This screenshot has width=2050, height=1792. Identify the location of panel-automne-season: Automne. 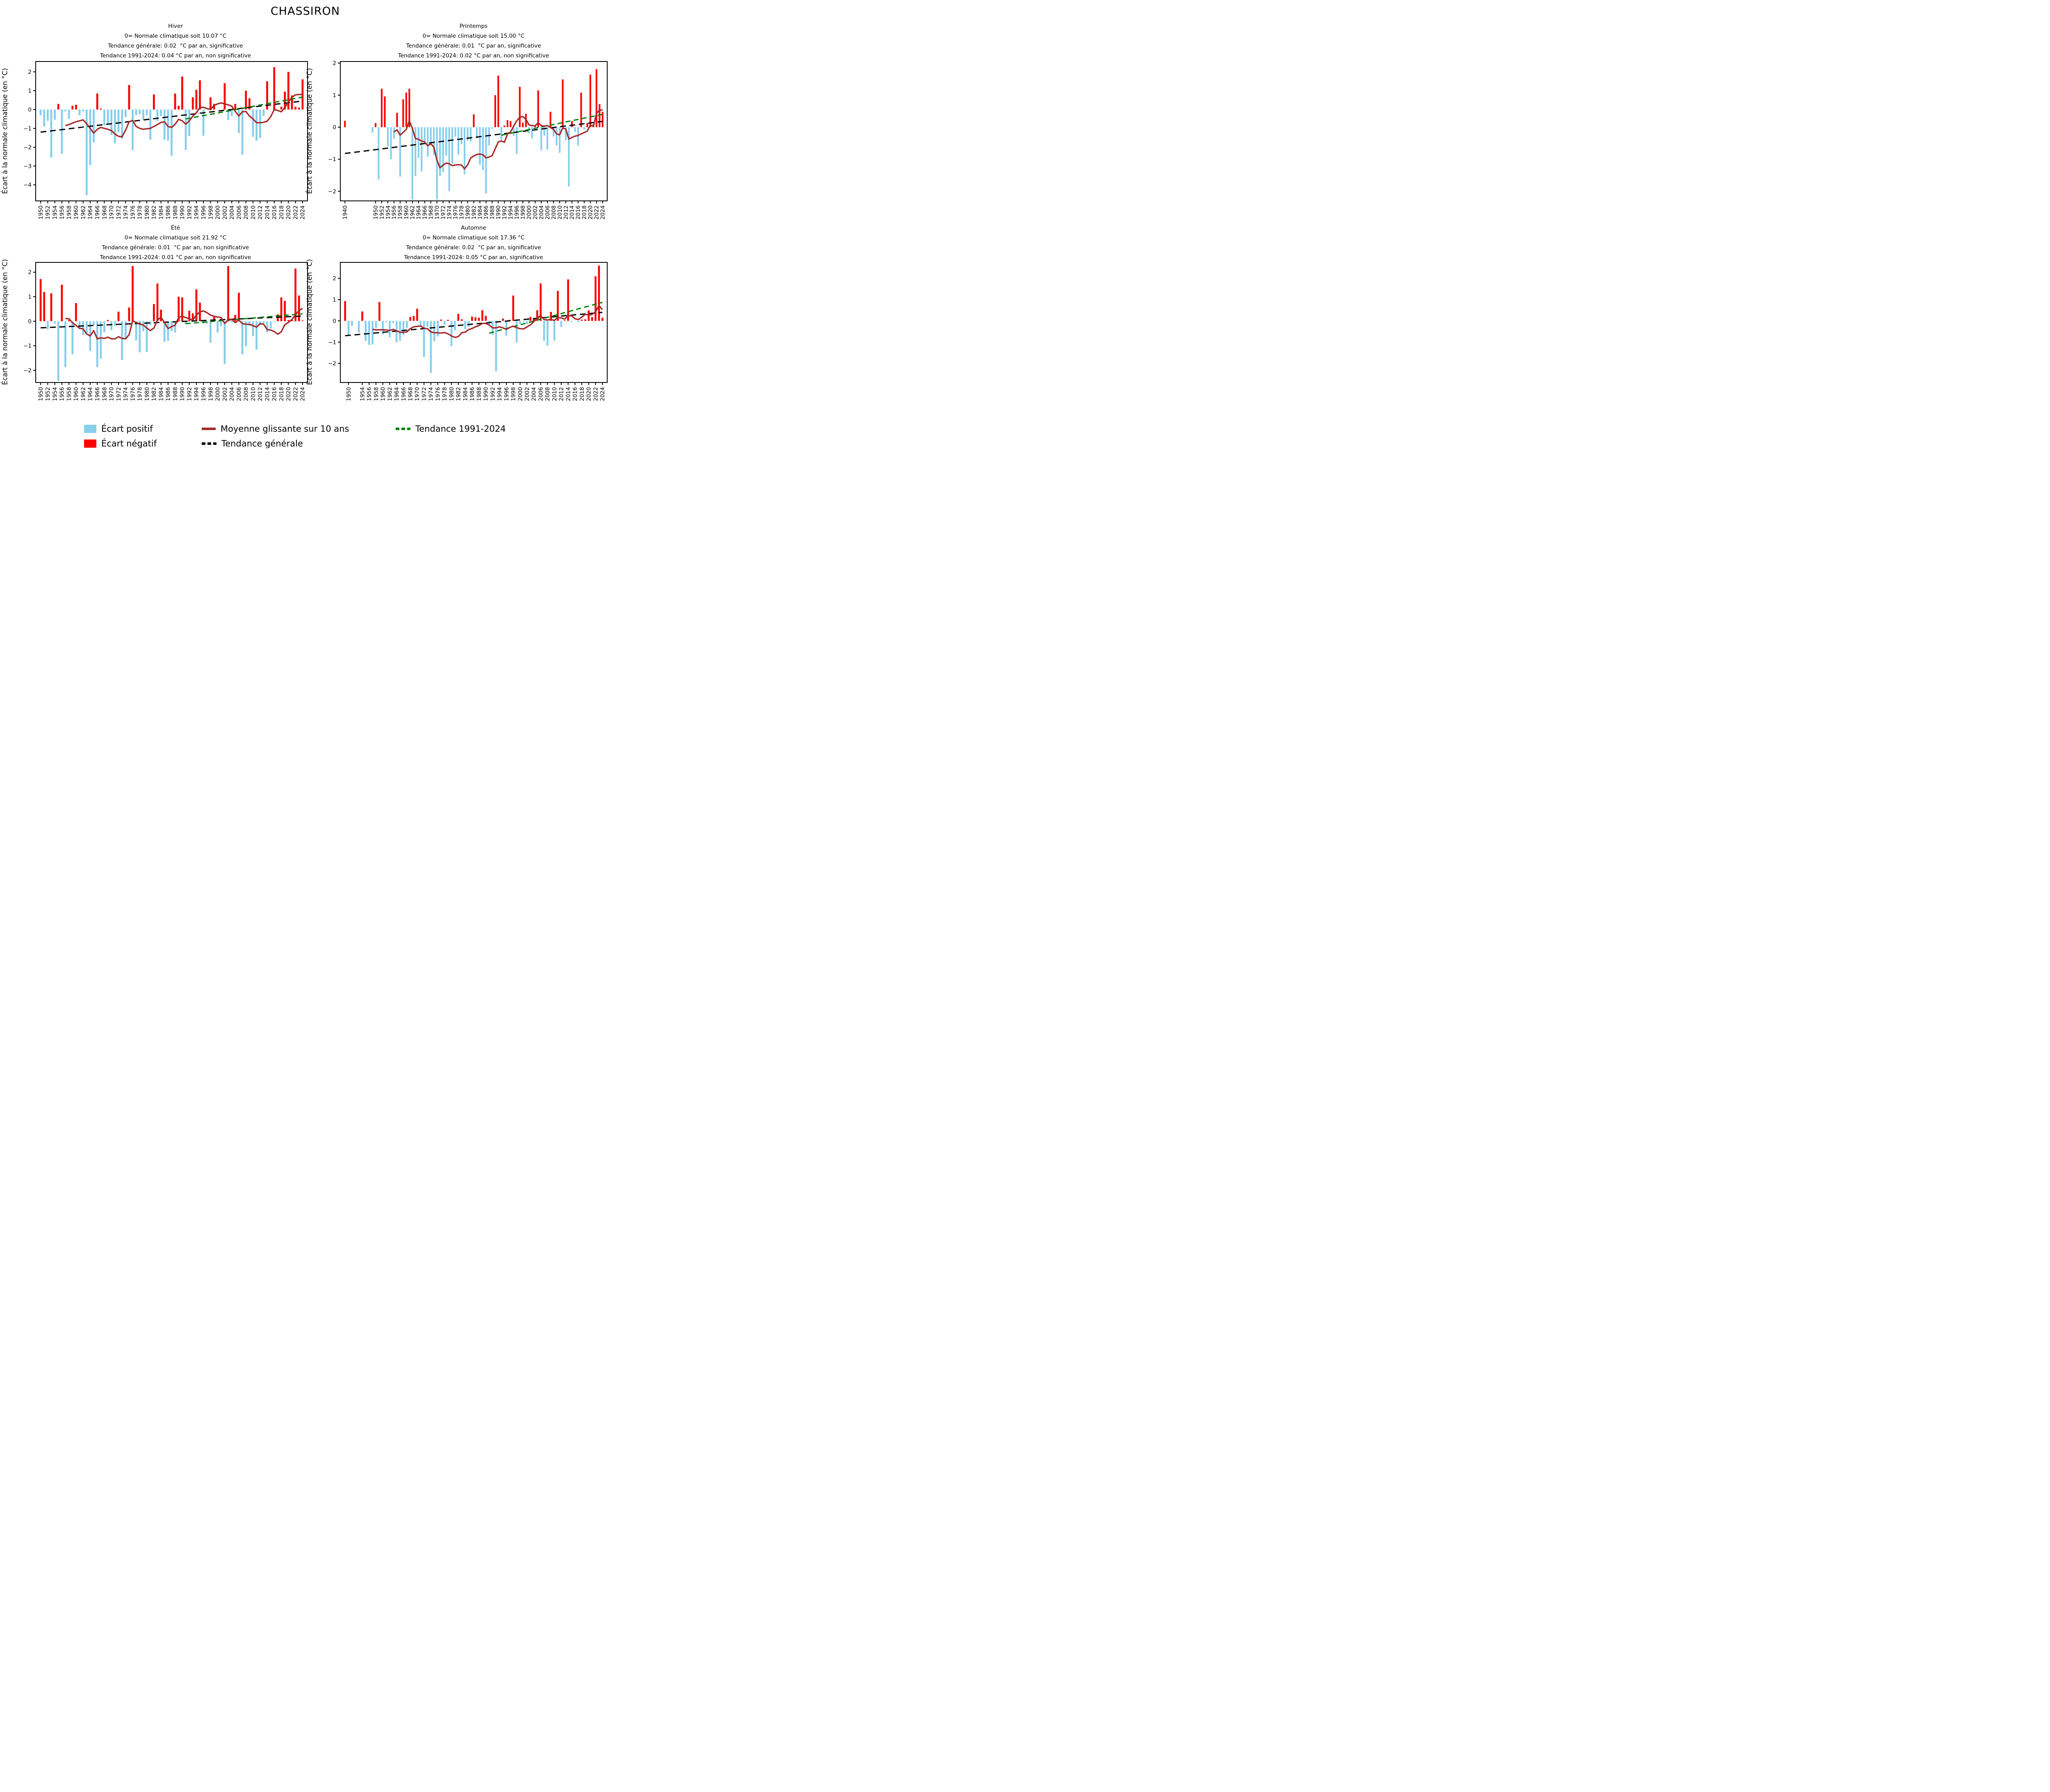
(473, 228).